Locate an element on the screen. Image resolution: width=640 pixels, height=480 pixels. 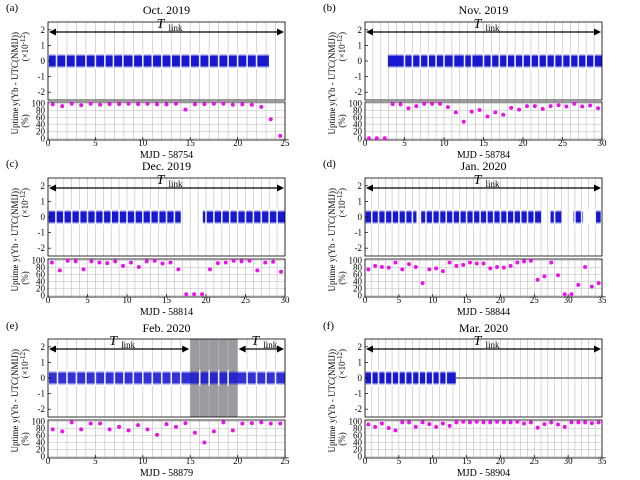
xtick-label: 35 is located at coordinates (603, 461).